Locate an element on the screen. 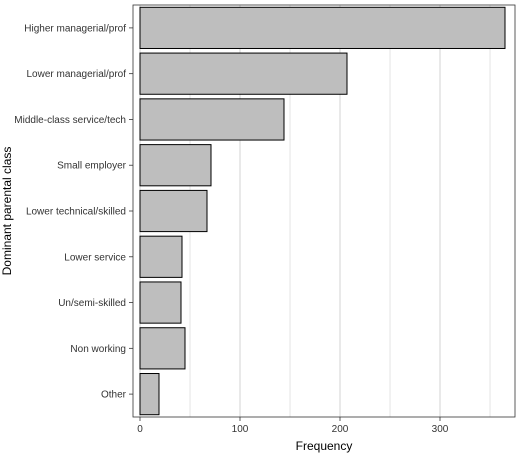 The width and height of the screenshot is (520, 455). x-axis-title: Frequency is located at coordinates (324, 446).